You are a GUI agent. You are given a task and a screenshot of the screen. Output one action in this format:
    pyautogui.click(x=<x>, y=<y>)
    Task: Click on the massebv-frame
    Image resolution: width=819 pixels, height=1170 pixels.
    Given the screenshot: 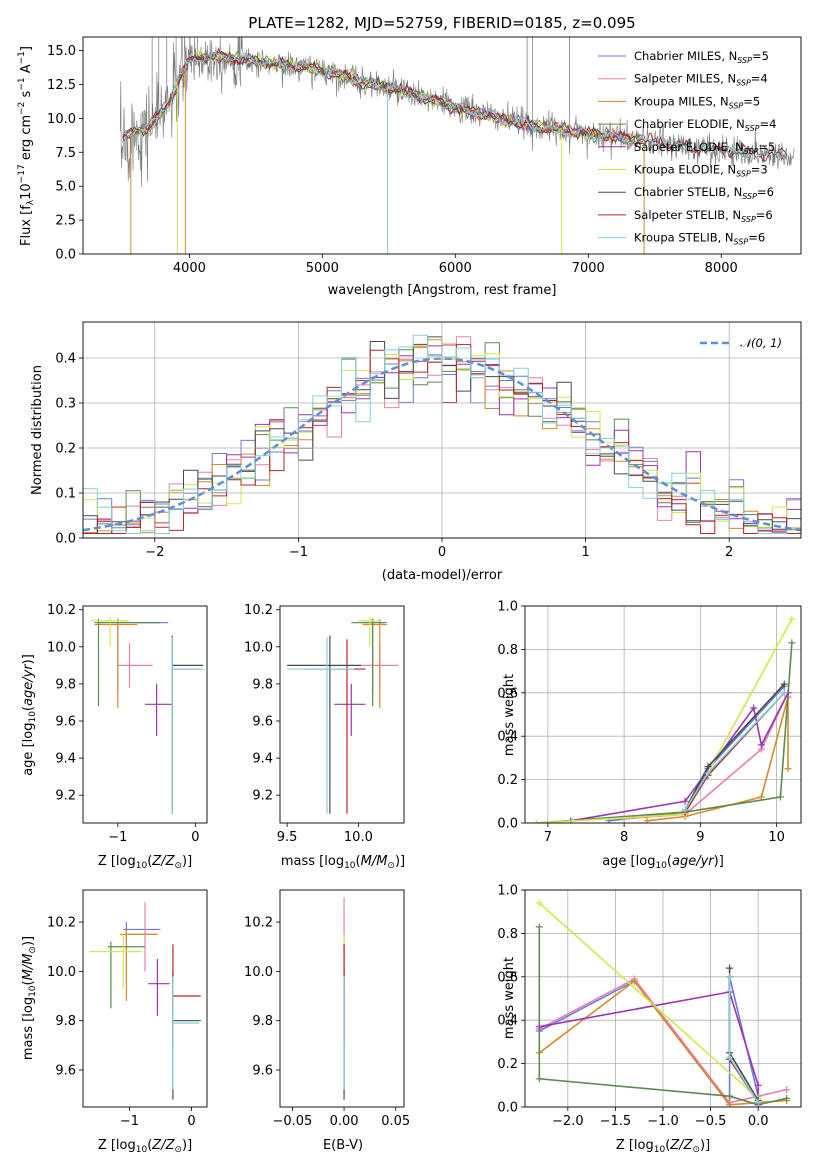 What is the action you would take?
    pyautogui.click(x=342, y=998)
    